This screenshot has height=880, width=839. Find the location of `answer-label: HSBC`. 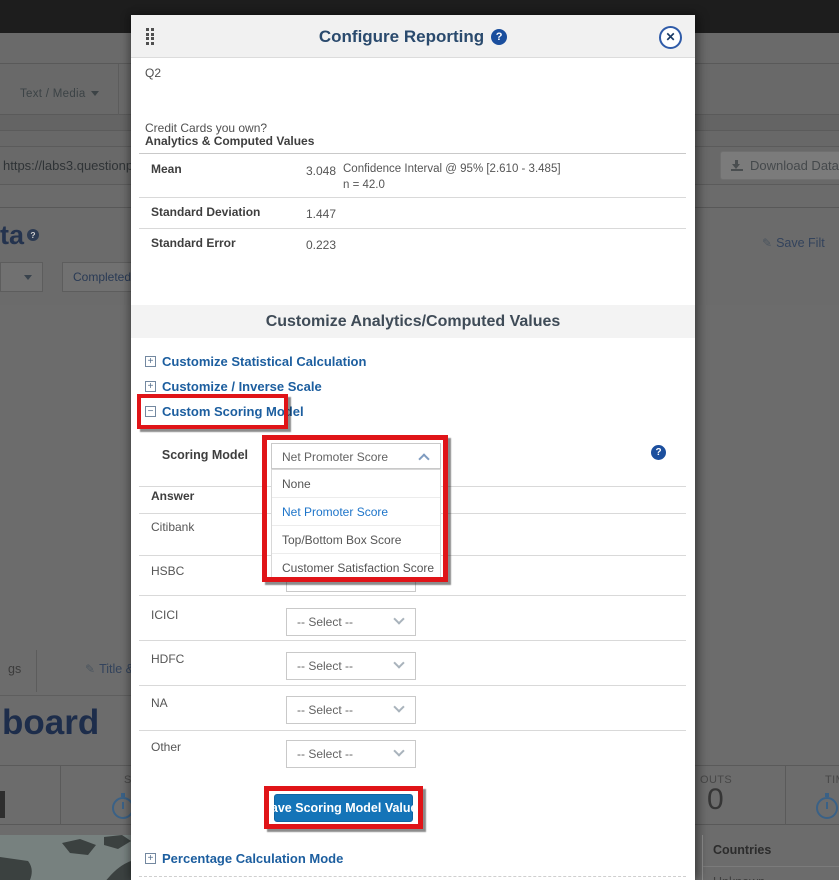

answer-label: HSBC is located at coordinates (168, 571).